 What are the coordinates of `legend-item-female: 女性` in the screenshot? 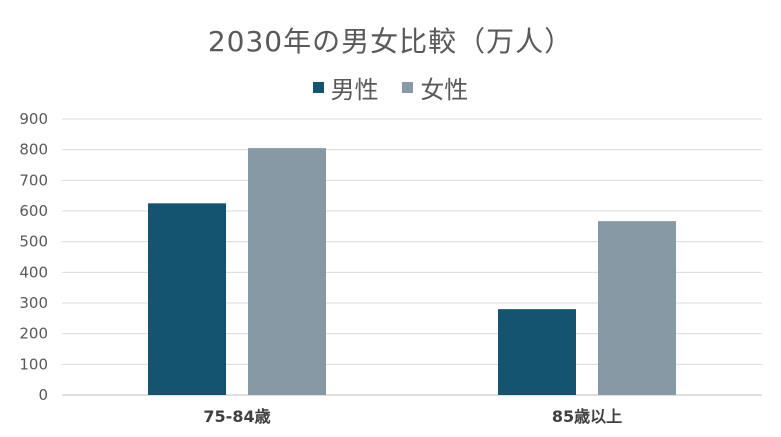 It's located at (435, 87).